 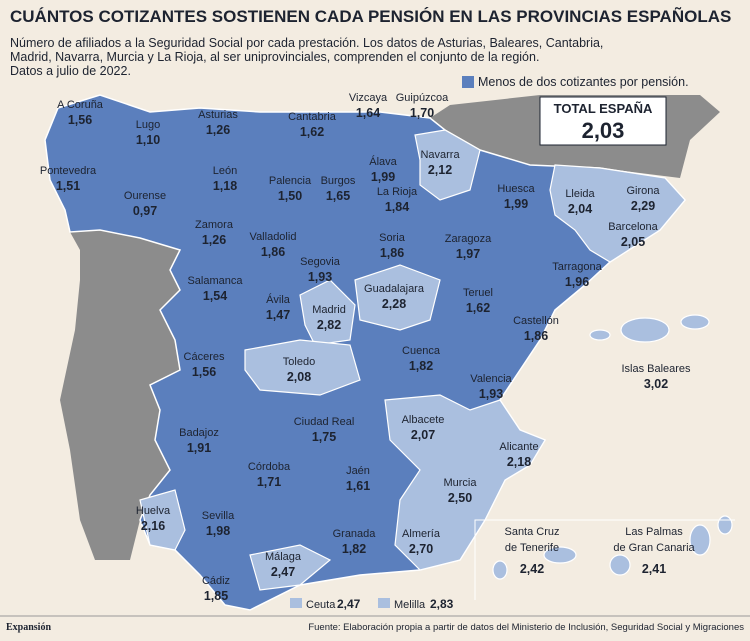 I want to click on province-name: Álava, so click(x=383, y=161).